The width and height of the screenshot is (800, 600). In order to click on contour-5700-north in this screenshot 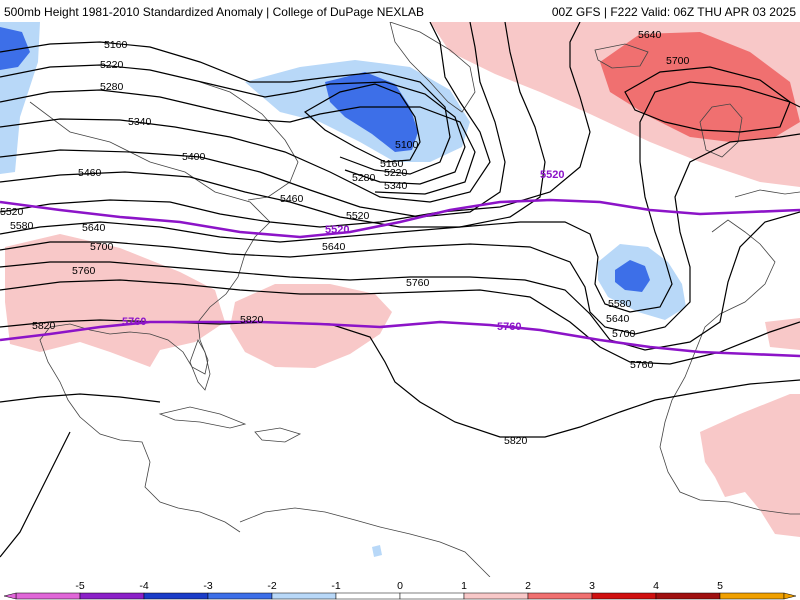, I will do `click(707, 99)`.